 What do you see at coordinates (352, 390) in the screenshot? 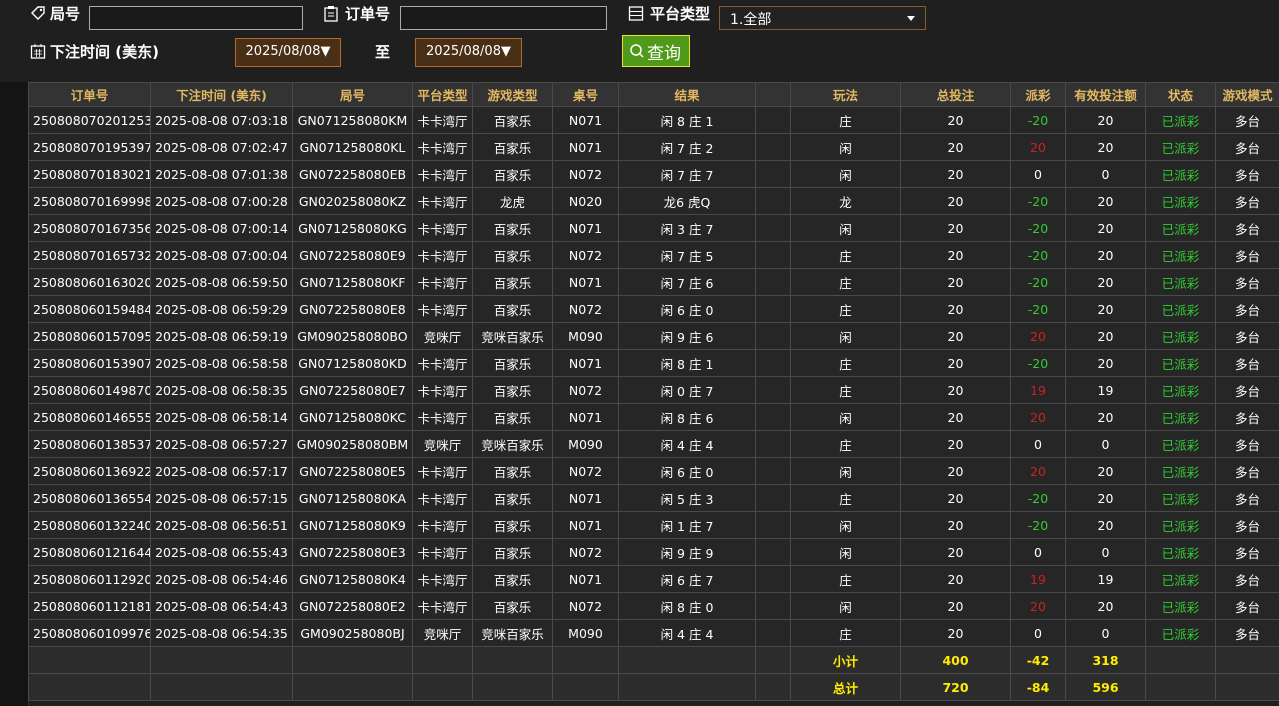
I see `cell: GN072258080E7` at bounding box center [352, 390].